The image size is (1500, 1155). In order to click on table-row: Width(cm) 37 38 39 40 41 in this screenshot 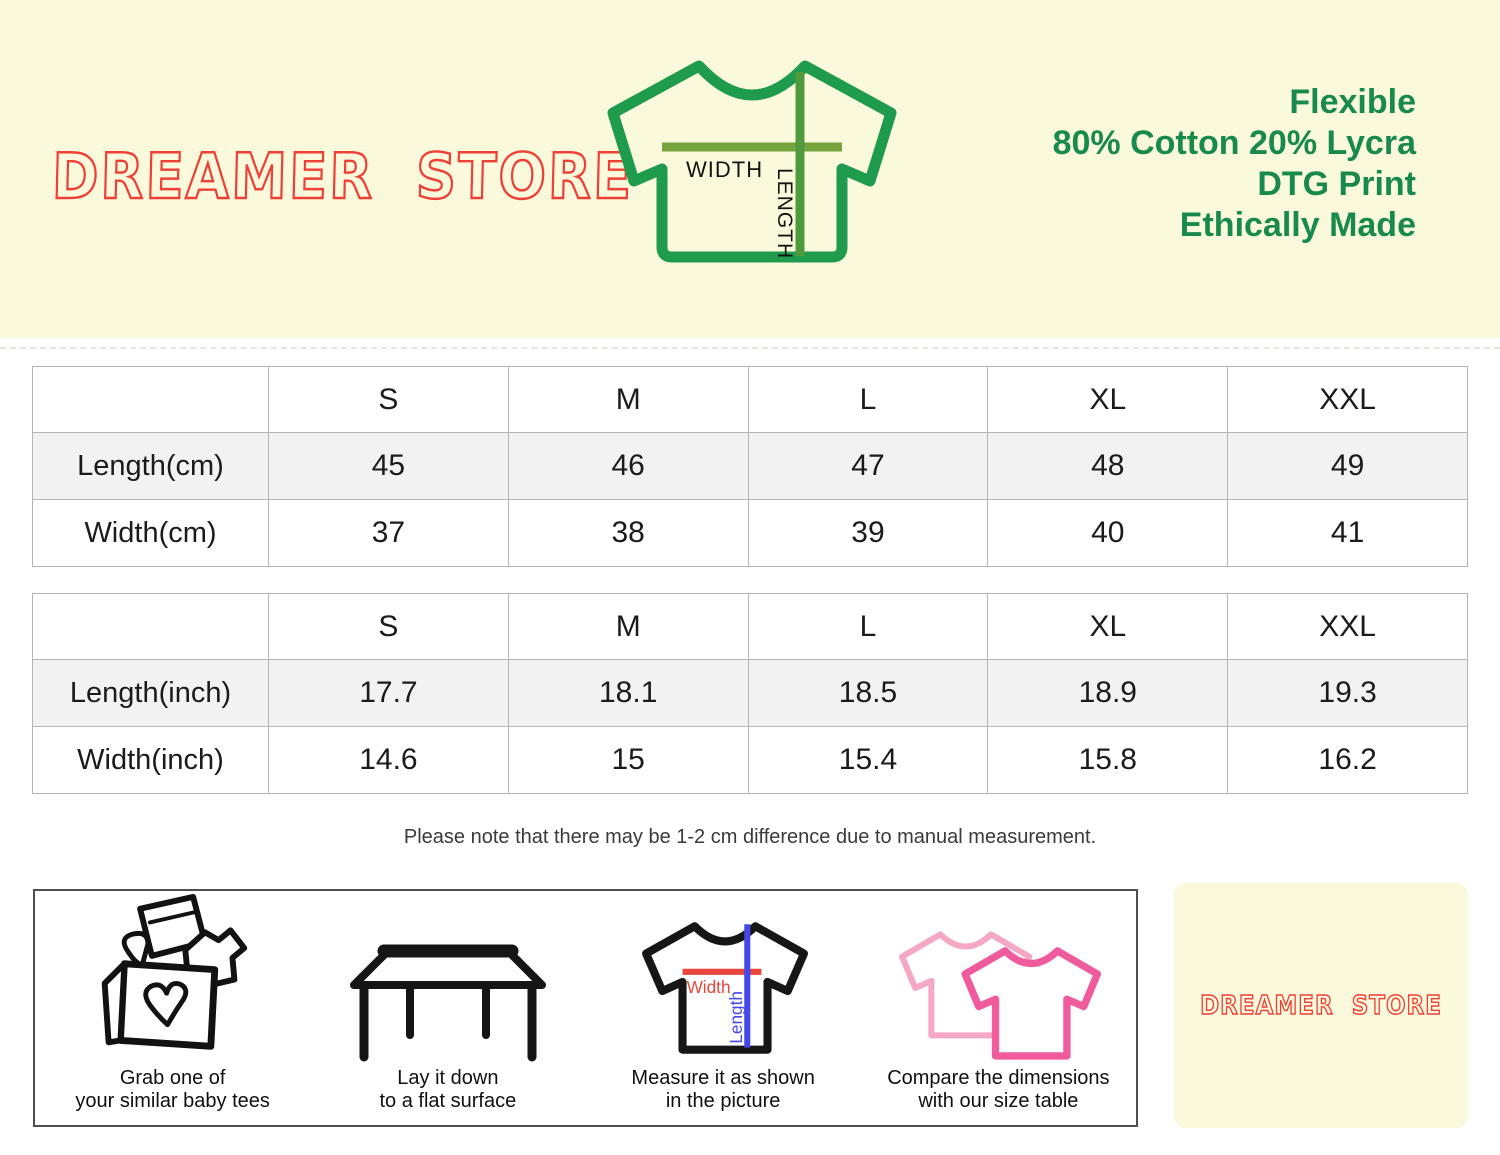, I will do `click(750, 533)`.